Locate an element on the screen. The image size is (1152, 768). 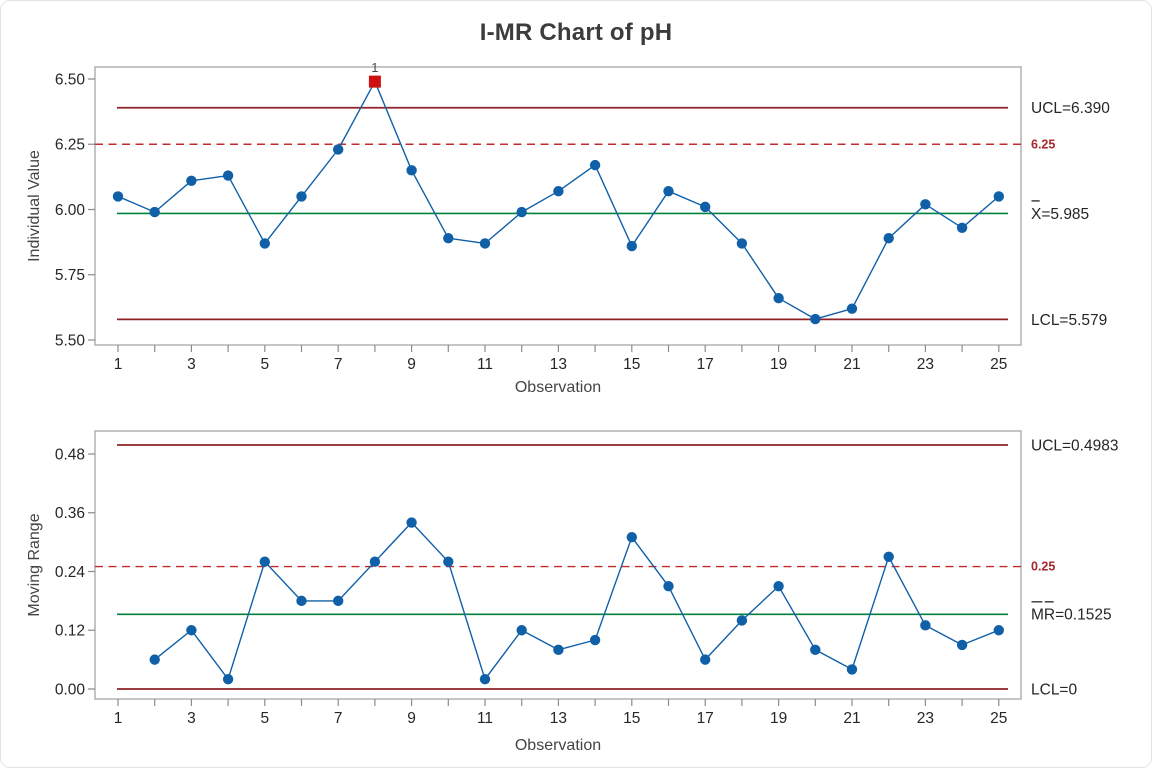
x-tick-label: 9 is located at coordinates (411, 718).